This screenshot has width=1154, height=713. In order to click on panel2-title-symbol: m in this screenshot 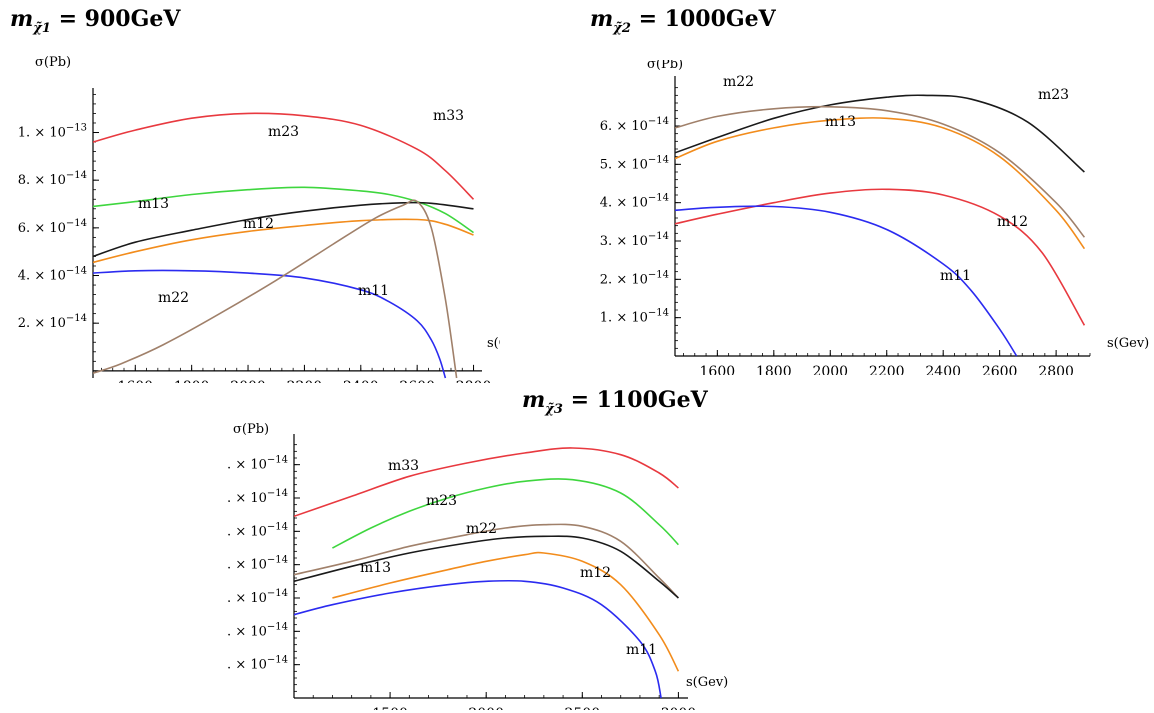, I will do `click(602, 19)`.